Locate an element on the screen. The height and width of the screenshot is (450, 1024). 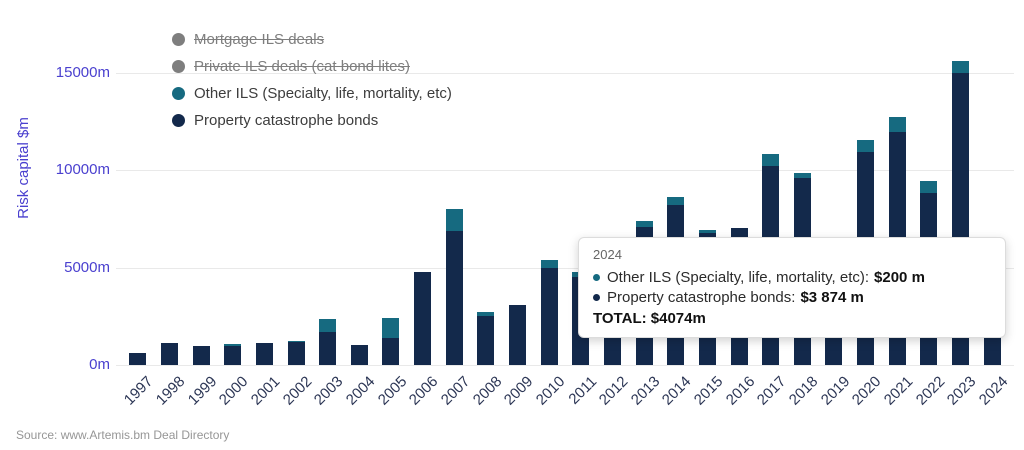
source-attribution: Source: www.Artemis.bm Deal Directory is located at coordinates (123, 435).